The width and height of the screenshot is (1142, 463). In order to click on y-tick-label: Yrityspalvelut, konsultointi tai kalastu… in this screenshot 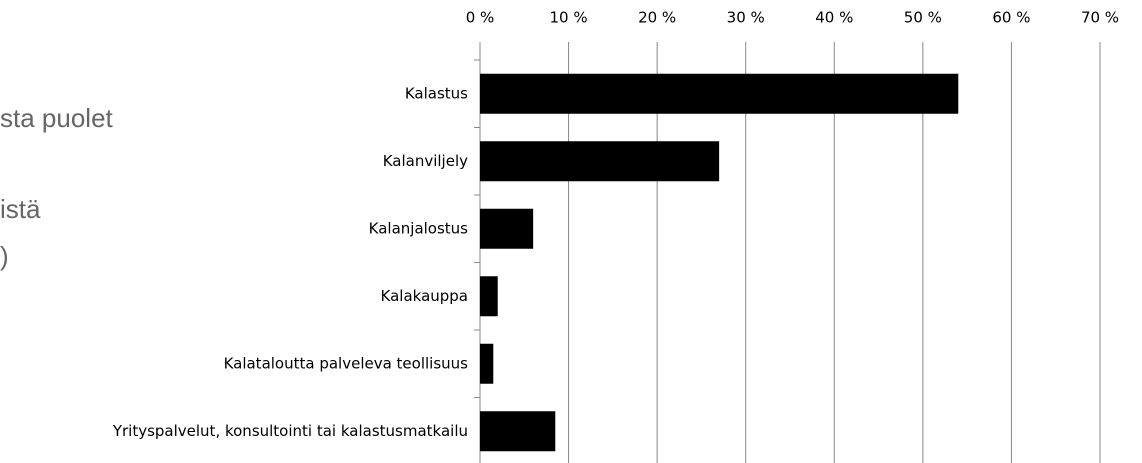, I will do `click(290, 431)`.